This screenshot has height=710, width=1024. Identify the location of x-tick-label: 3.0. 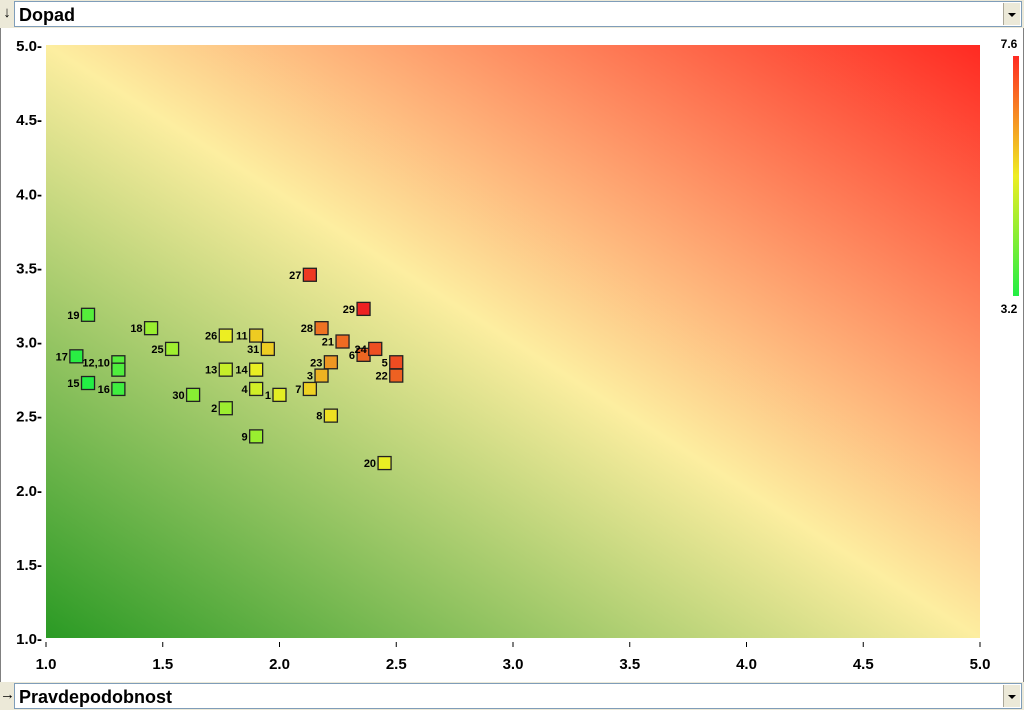
(513, 664).